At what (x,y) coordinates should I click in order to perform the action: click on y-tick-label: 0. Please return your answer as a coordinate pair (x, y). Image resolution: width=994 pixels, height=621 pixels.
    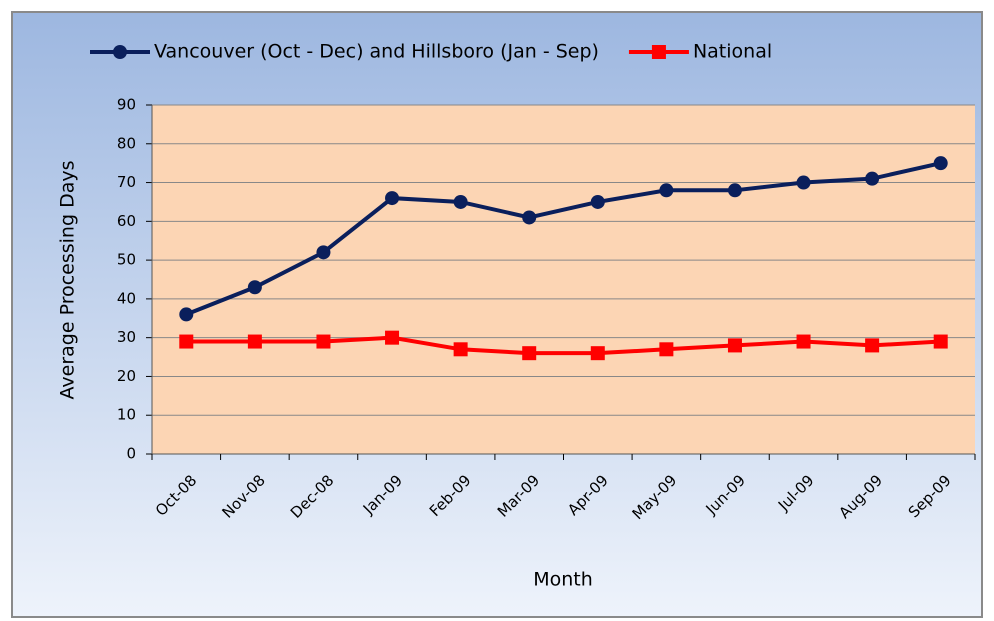
    Looking at the image, I should click on (131, 454).